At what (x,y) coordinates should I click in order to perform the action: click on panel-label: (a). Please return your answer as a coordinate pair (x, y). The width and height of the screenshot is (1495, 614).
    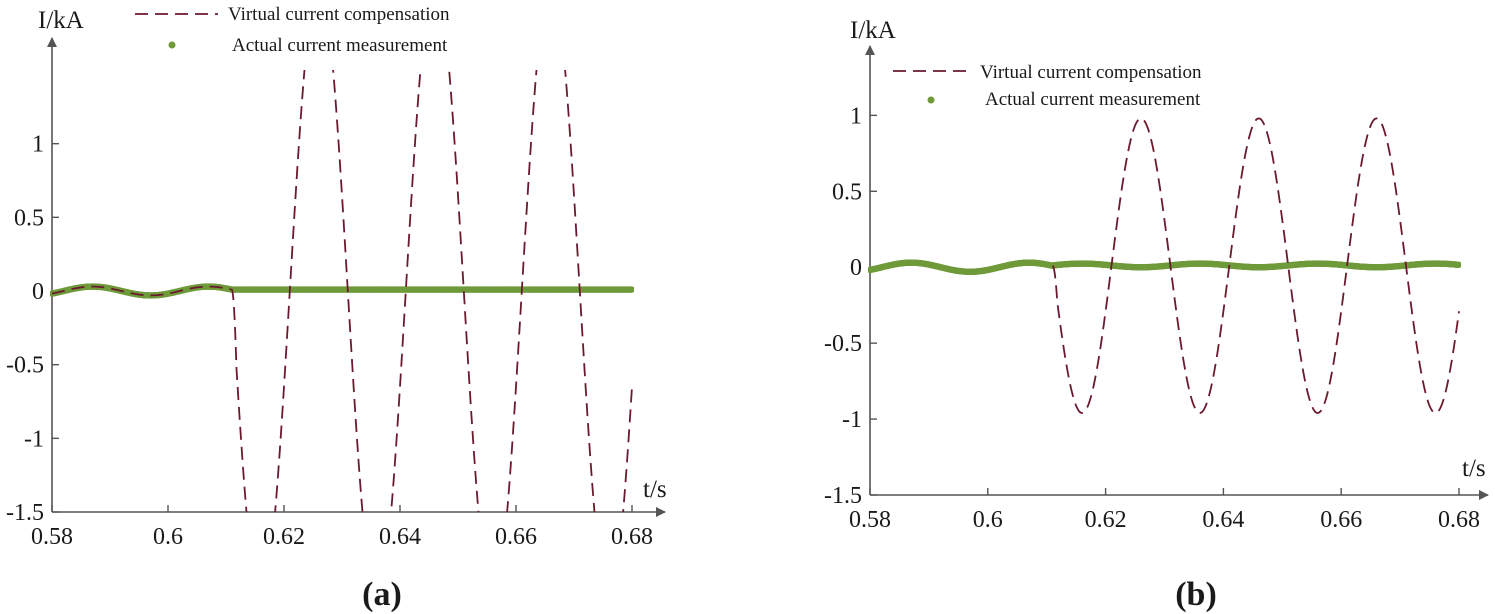
    Looking at the image, I should click on (382, 594).